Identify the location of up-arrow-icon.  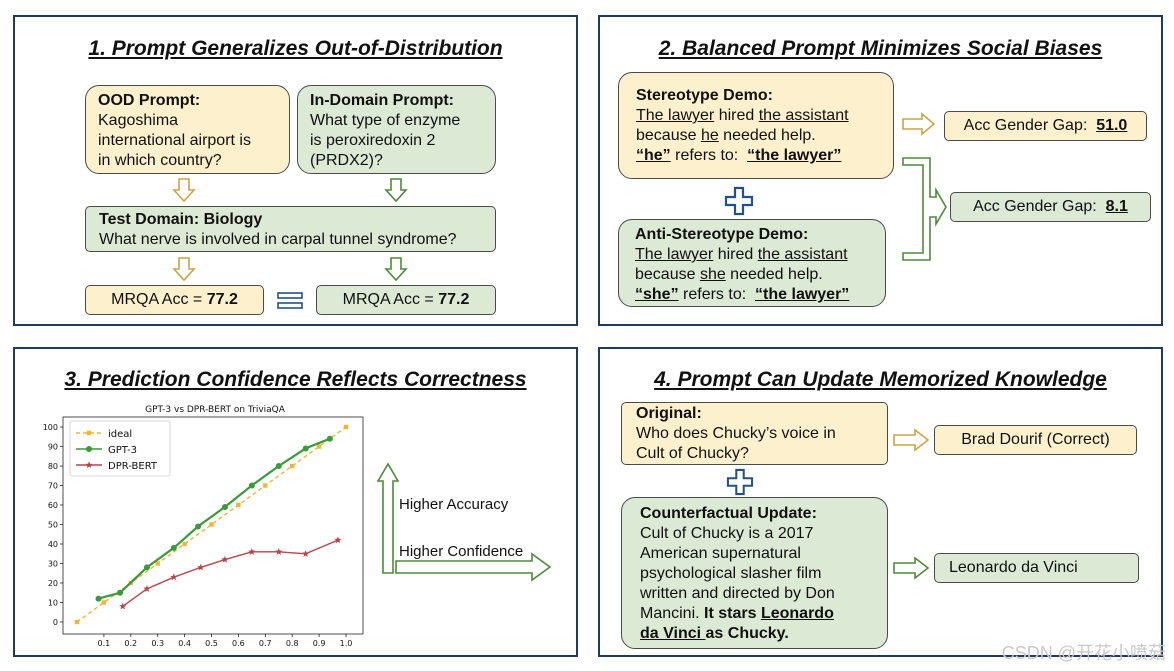
(388, 518).